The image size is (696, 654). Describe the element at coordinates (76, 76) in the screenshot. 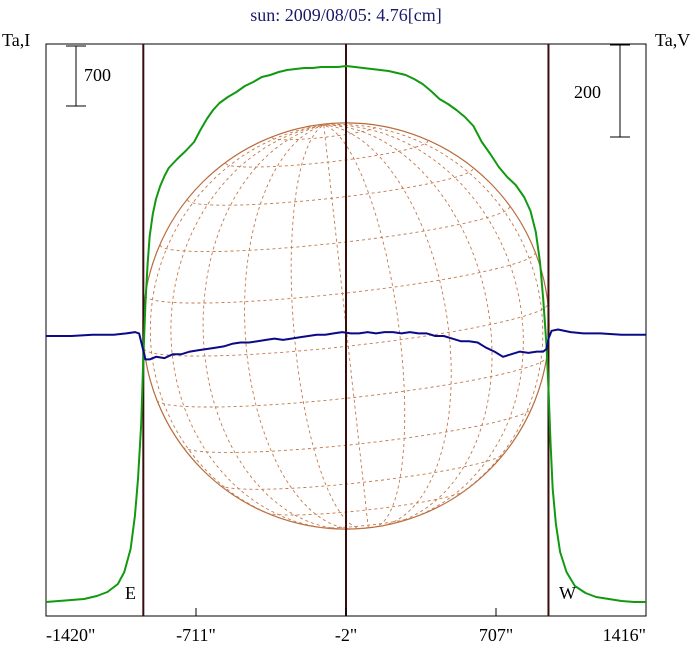

I see `scale-bar-left` at that location.